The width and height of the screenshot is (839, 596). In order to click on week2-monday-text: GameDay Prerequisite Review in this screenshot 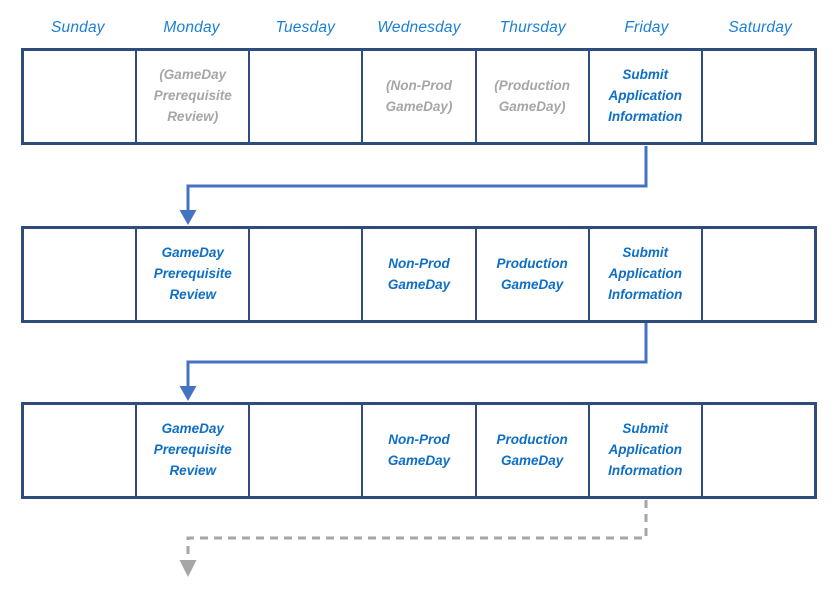, I will do `click(192, 273)`.